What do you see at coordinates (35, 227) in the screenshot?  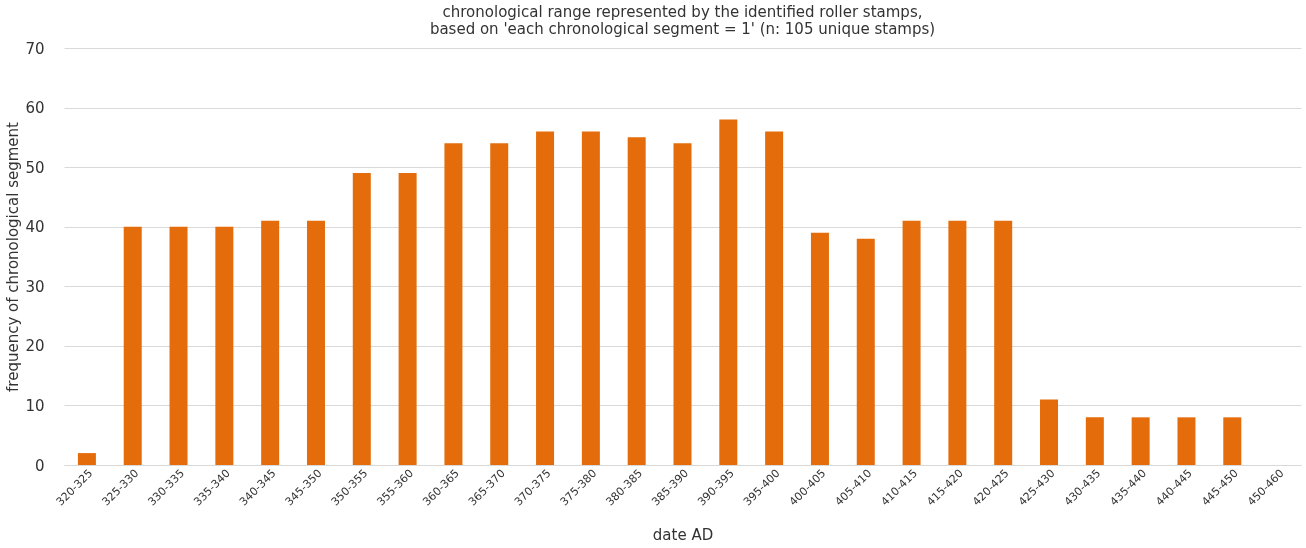 I see `y-tick-label: 40` at bounding box center [35, 227].